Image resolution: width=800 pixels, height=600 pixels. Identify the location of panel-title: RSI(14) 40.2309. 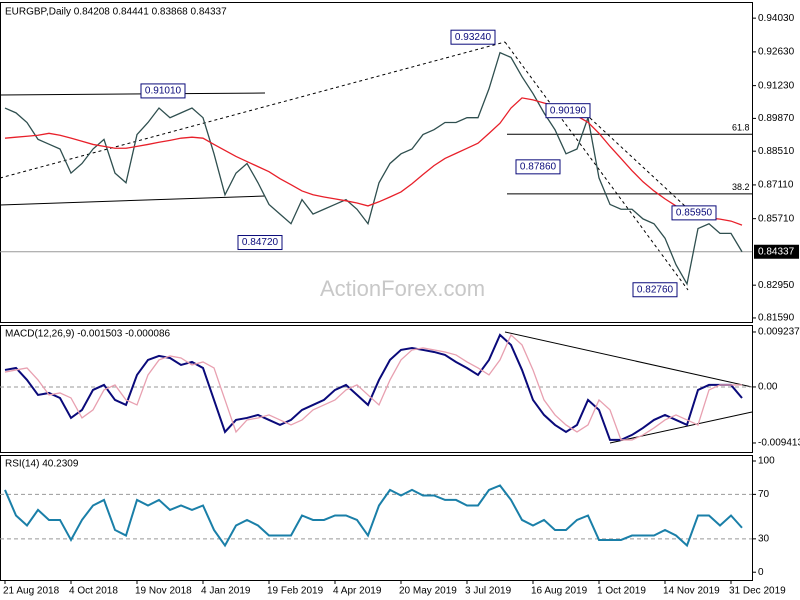
(42, 464).